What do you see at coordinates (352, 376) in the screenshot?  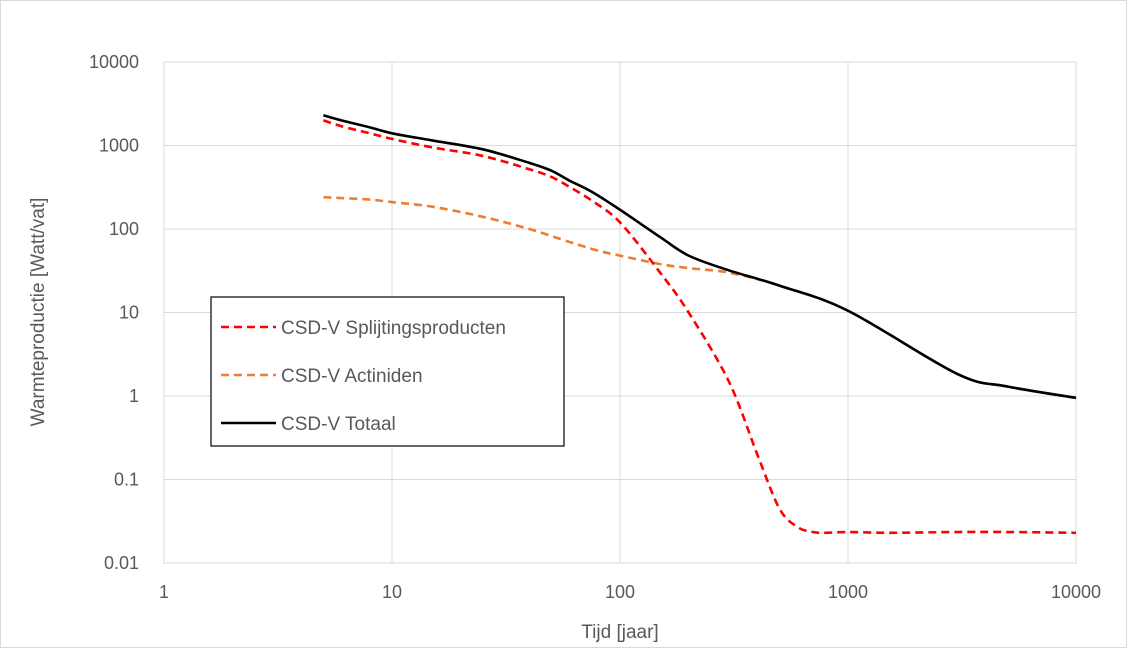 I see `legend-label: CSD-V Actiniden` at bounding box center [352, 376].